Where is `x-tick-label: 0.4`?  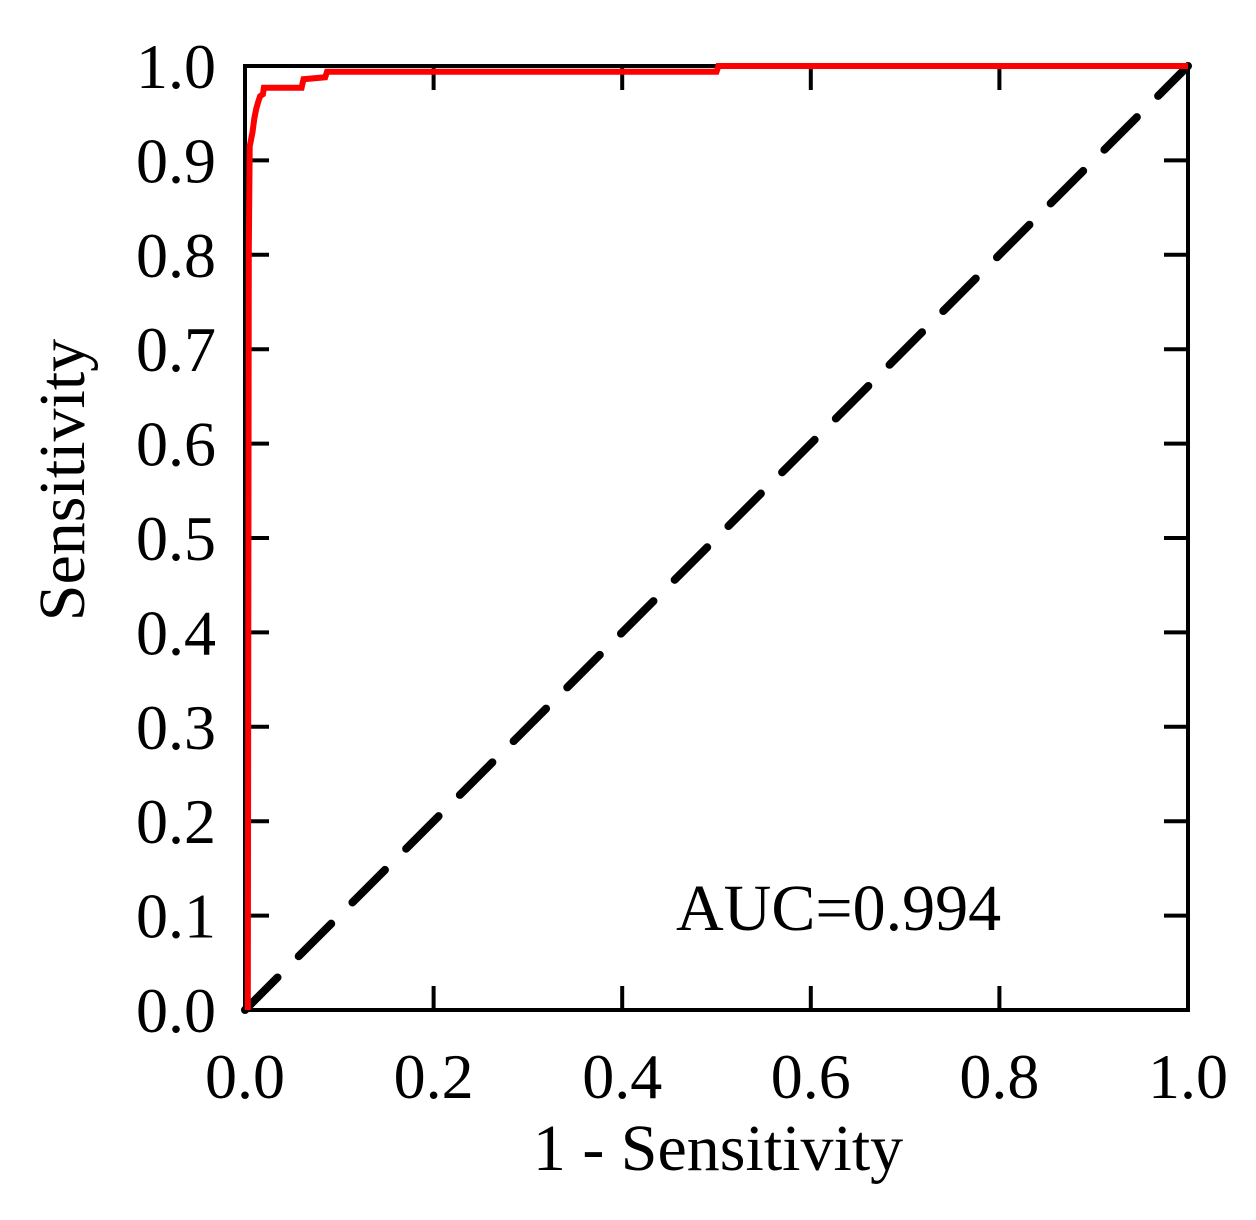
x-tick-label: 0.4 is located at coordinates (622, 1076).